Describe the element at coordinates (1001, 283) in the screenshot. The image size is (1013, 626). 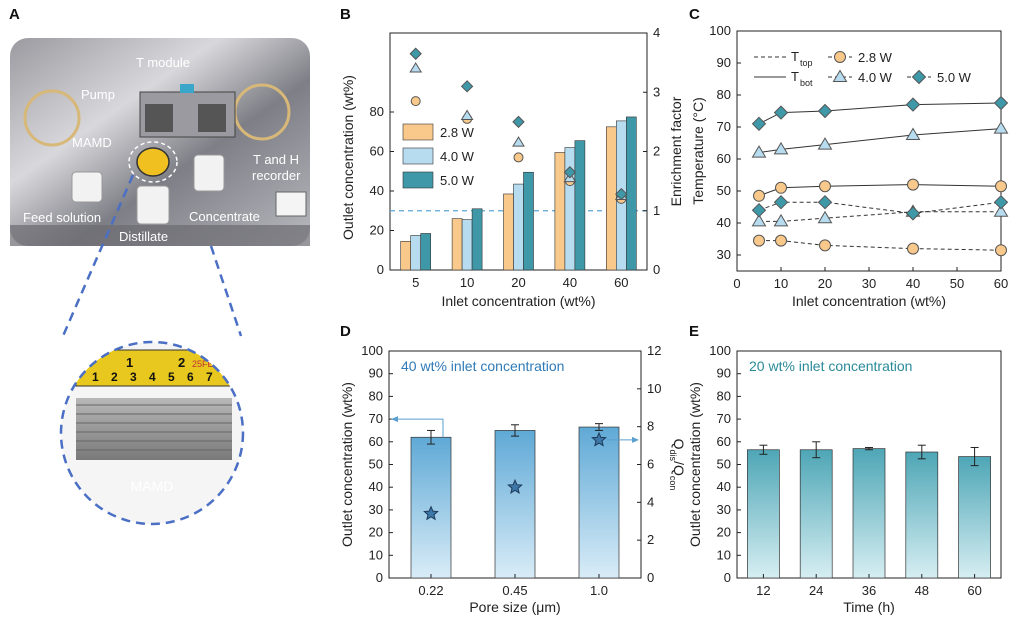
I see `x-tick-label: 60` at that location.